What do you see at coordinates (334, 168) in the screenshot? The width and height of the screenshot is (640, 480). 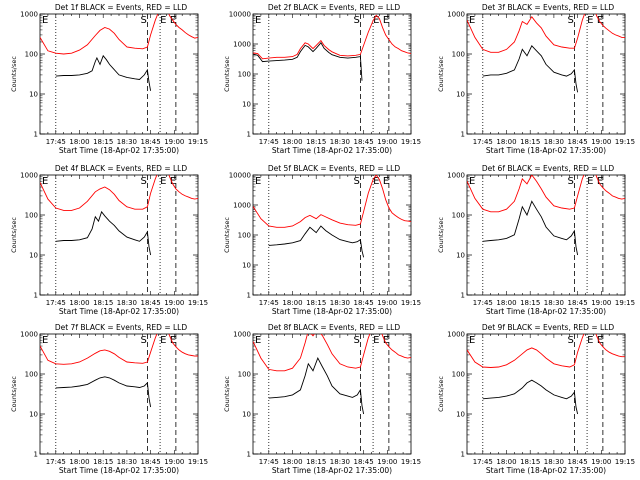 I see `panel-title: Det 5f BLACK = Events, RED = LLD` at bounding box center [334, 168].